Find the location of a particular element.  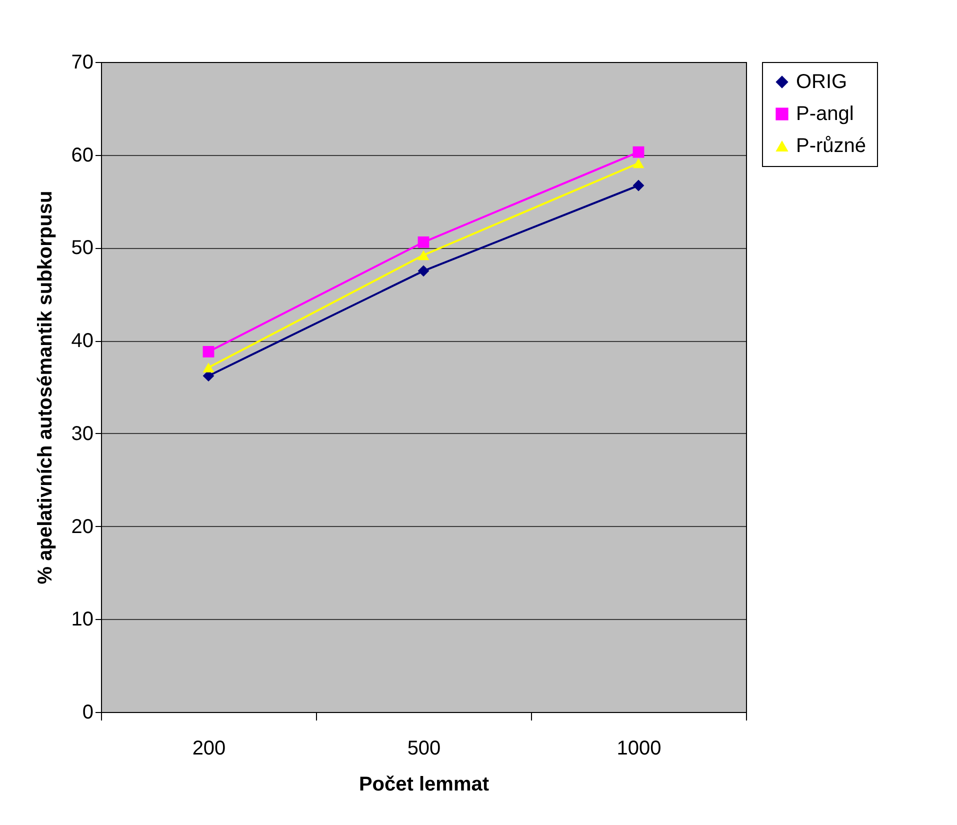

y-tick-label: 0 is located at coordinates (88, 713).